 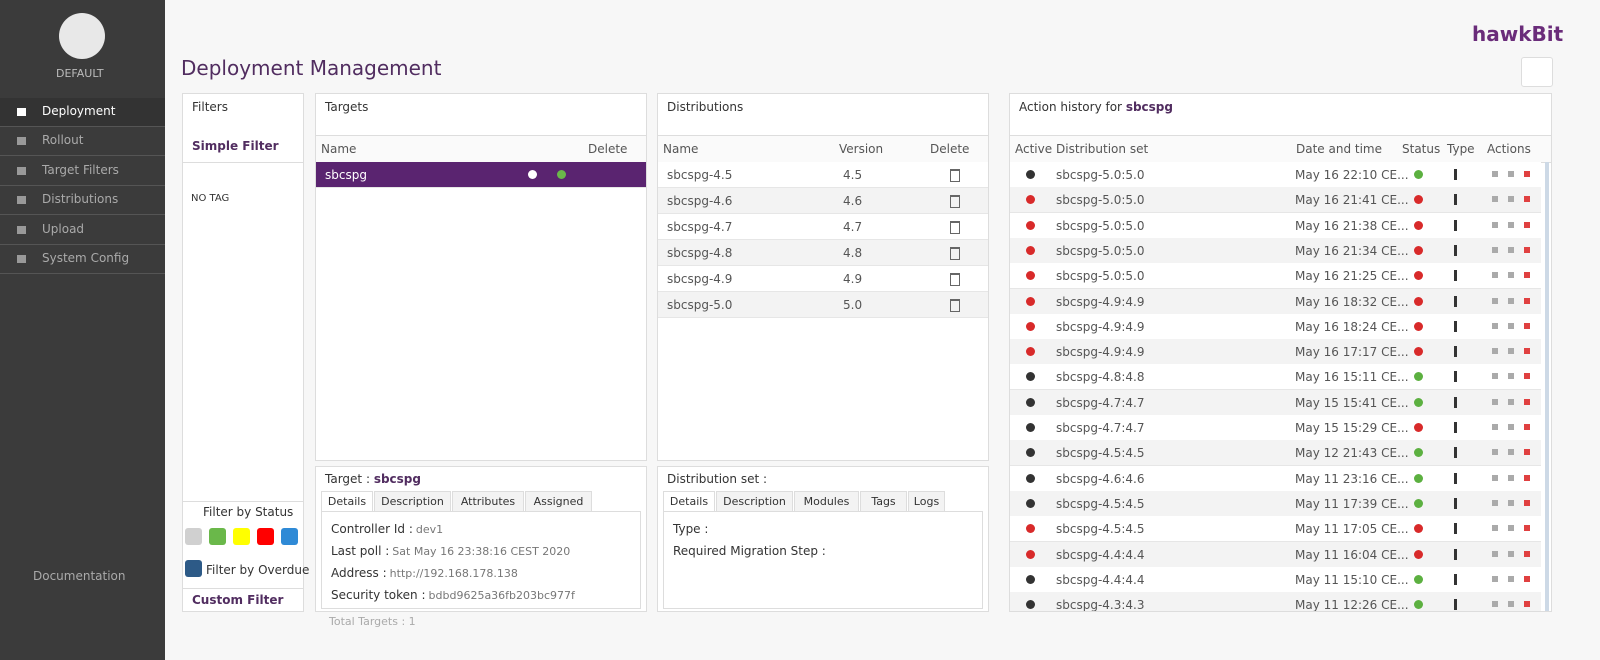 I want to click on custom-filter: Custom Filter, so click(x=238, y=600).